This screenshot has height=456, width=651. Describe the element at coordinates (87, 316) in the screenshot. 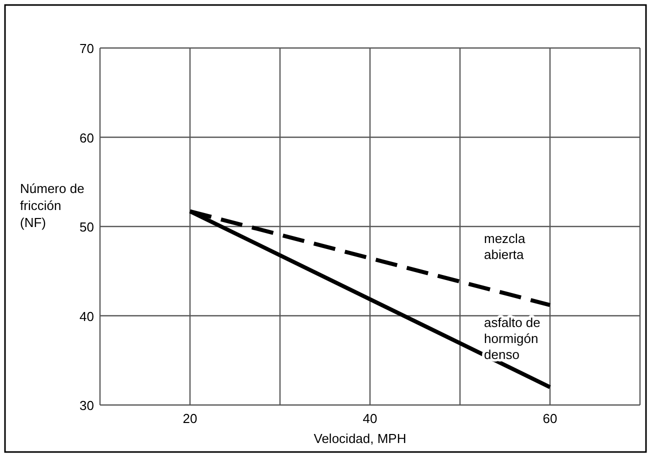

I see `y-tick-label: 40` at that location.